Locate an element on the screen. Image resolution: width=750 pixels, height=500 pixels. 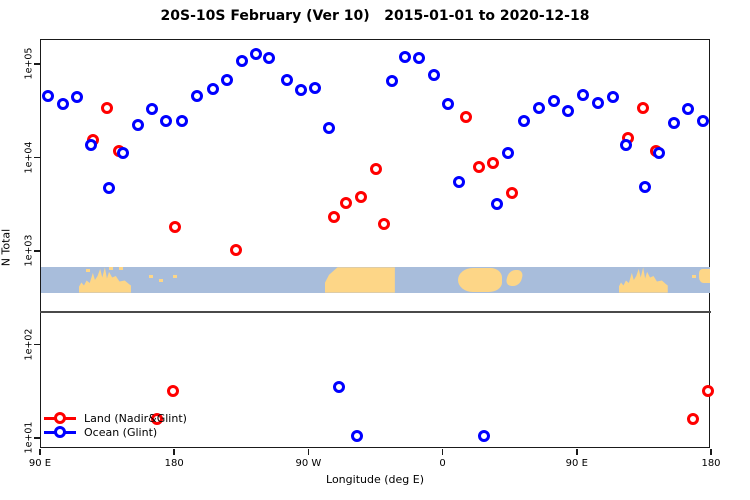
ocean-legend-marker is located at coordinates (62, 432).